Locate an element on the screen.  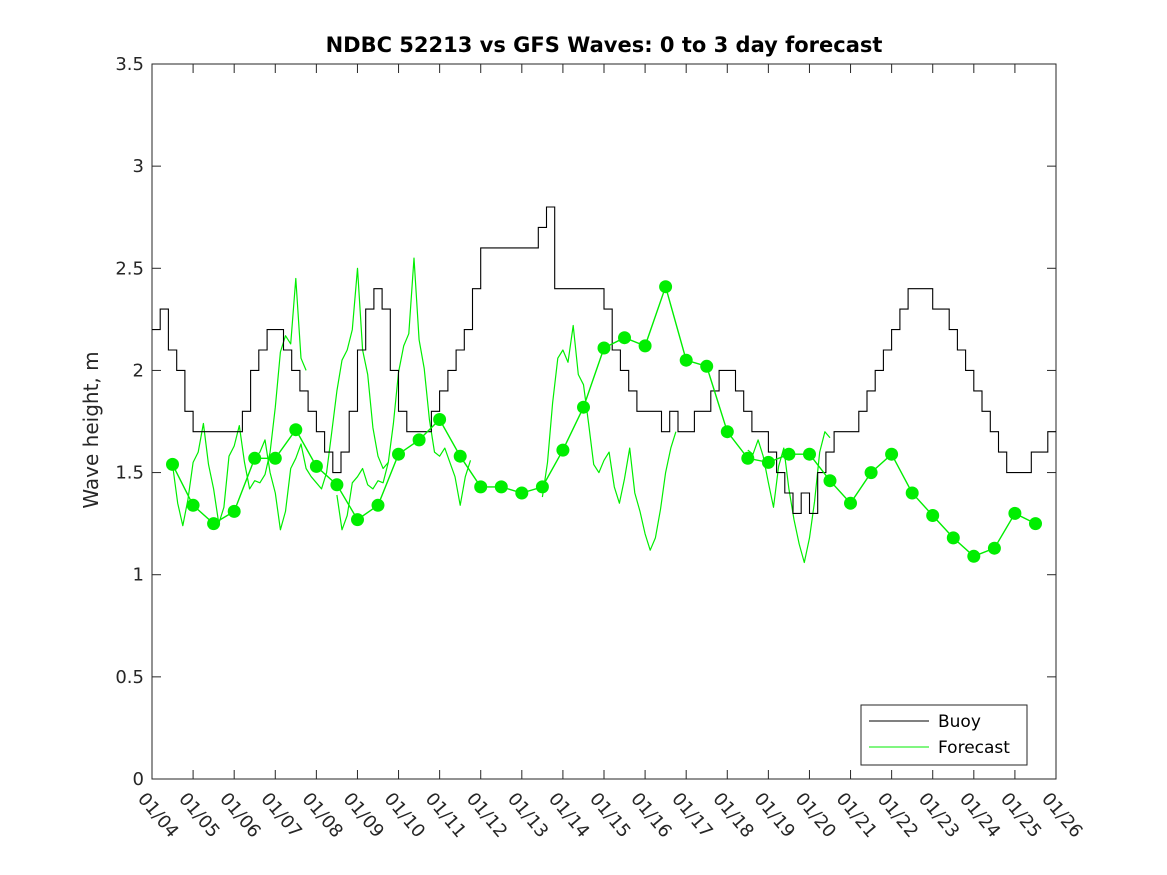
y-tick-label: 2 is located at coordinates (138, 370).